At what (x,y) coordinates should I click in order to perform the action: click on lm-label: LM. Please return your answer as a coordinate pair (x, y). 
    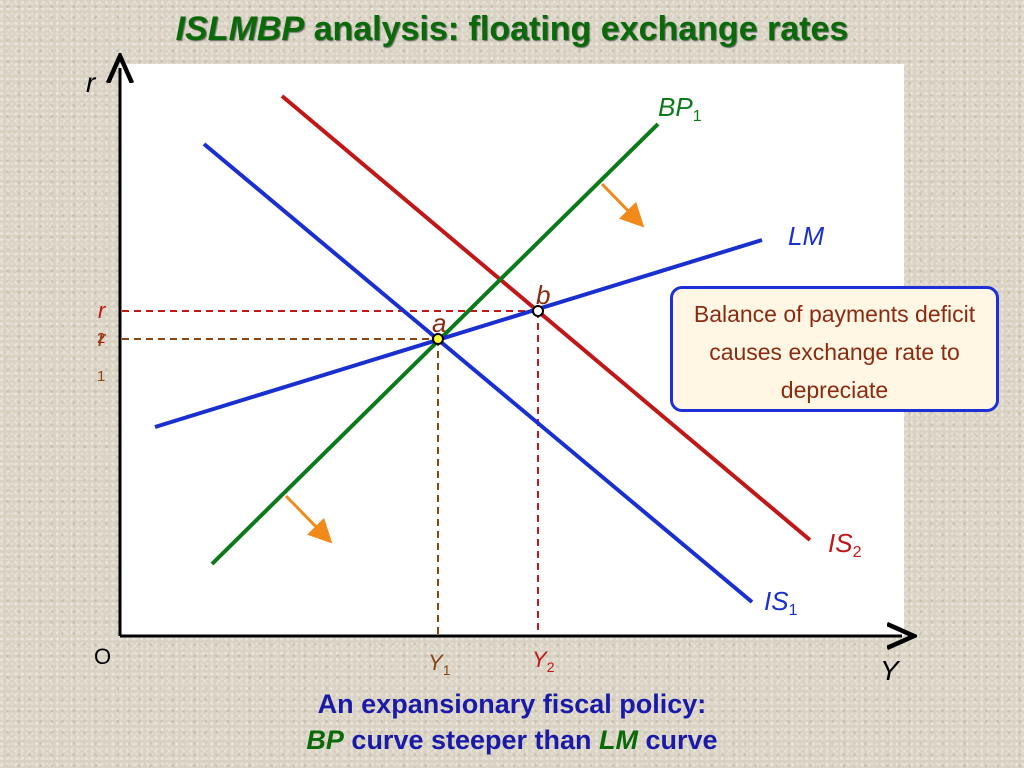
    Looking at the image, I should click on (806, 236).